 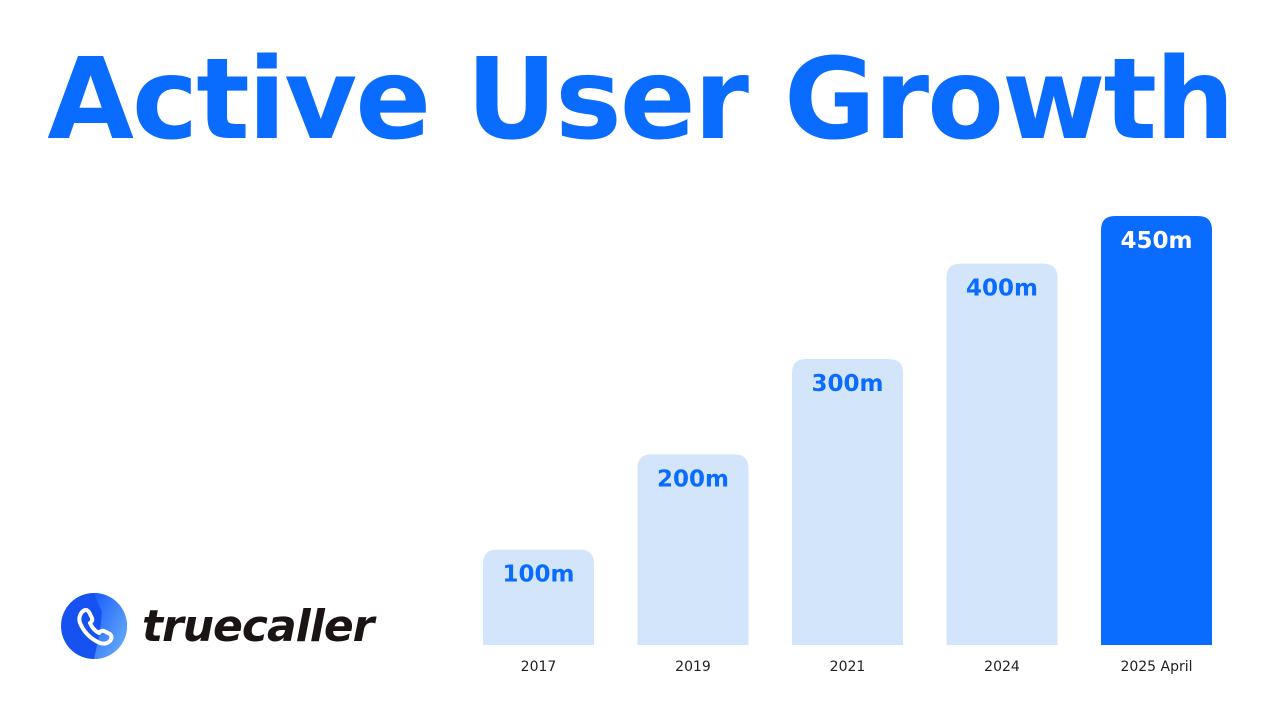 I want to click on x-tick-label: 2025 April, so click(x=1156, y=667).